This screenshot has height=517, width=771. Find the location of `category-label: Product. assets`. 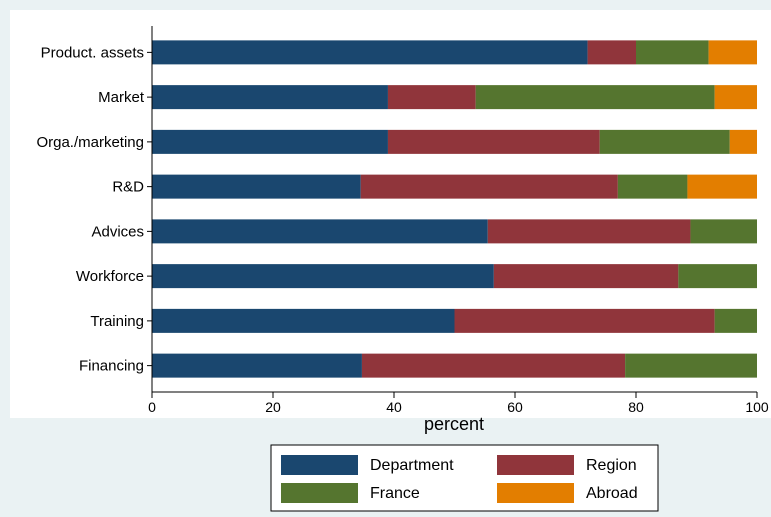

category-label: Product. assets is located at coordinates (92, 52).